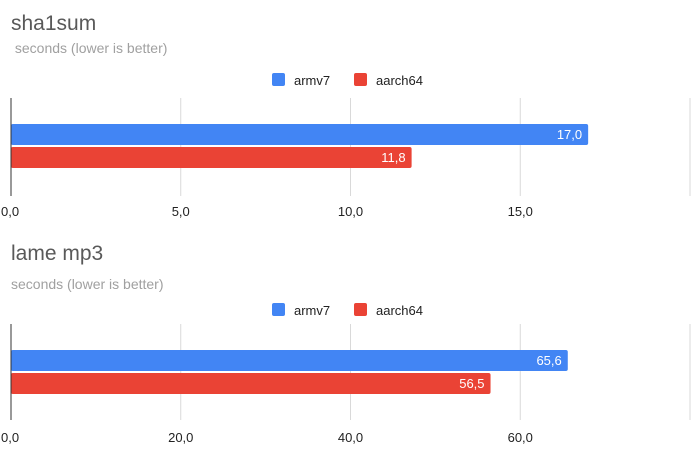 The height and width of the screenshot is (460, 700). Describe the element at coordinates (57, 253) in the screenshot. I see `chart-title: lame mp3` at that location.